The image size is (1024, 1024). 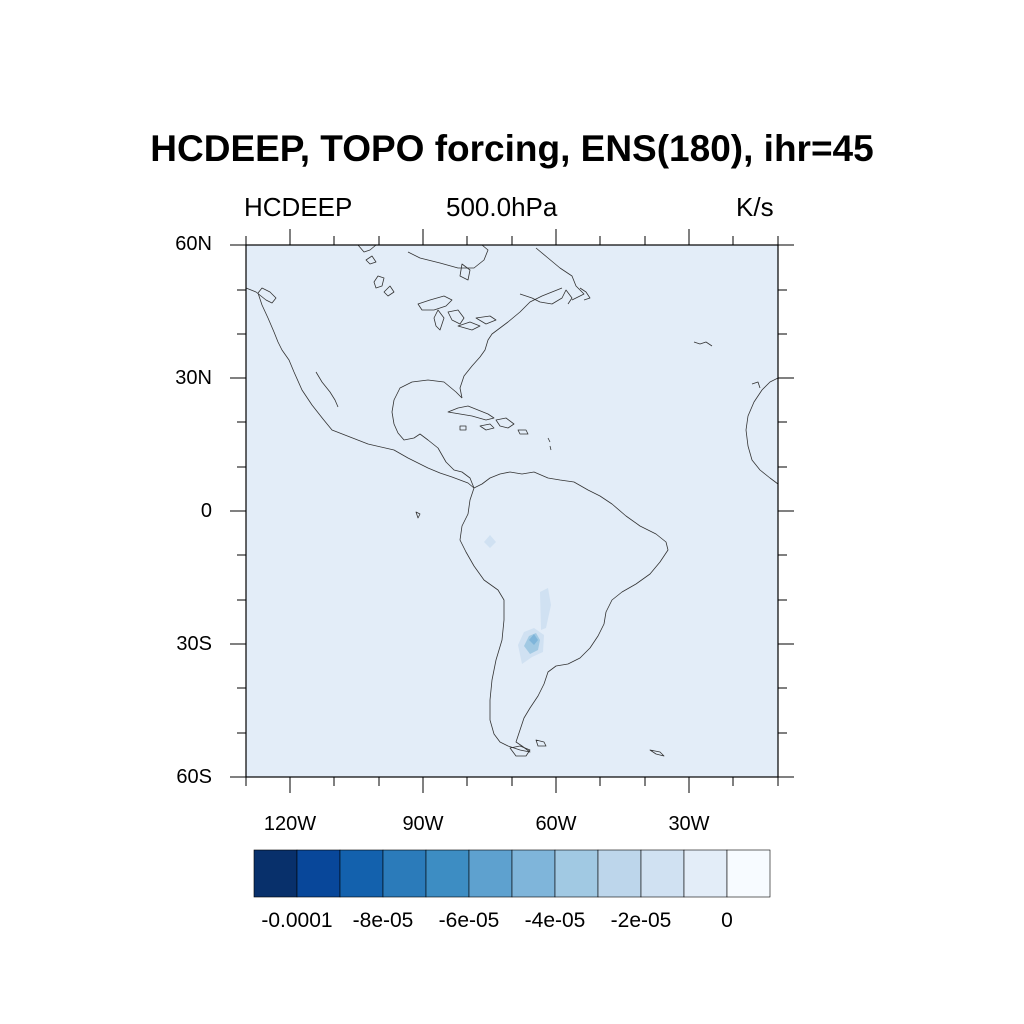 What do you see at coordinates (727, 920) in the screenshot?
I see `colorbar-label: 0` at bounding box center [727, 920].